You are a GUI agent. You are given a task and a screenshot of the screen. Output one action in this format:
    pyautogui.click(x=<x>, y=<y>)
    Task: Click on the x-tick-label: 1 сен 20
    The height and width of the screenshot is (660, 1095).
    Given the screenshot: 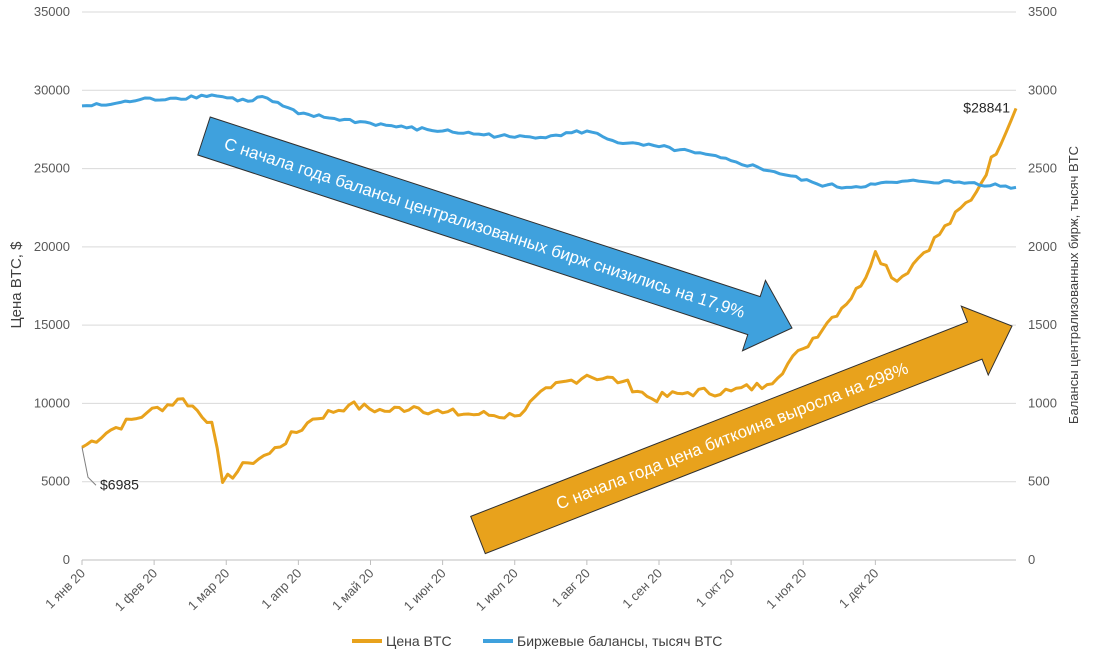 What is the action you would take?
    pyautogui.click(x=642, y=589)
    